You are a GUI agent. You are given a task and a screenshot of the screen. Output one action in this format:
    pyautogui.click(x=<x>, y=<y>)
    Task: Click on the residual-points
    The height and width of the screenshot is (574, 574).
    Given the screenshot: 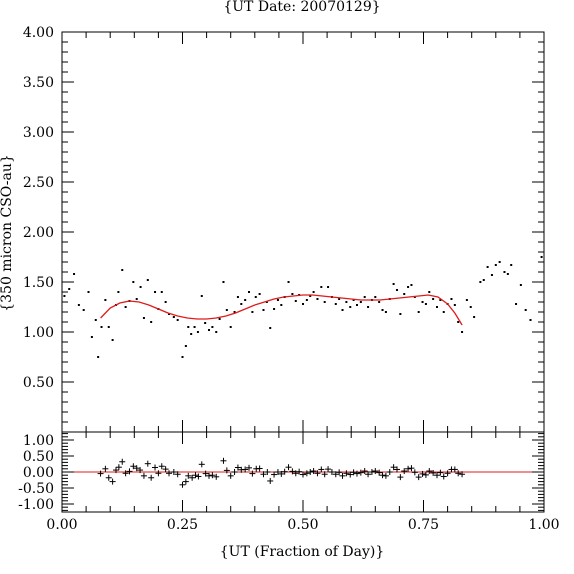 What is the action you would take?
    pyautogui.click(x=281, y=472)
    